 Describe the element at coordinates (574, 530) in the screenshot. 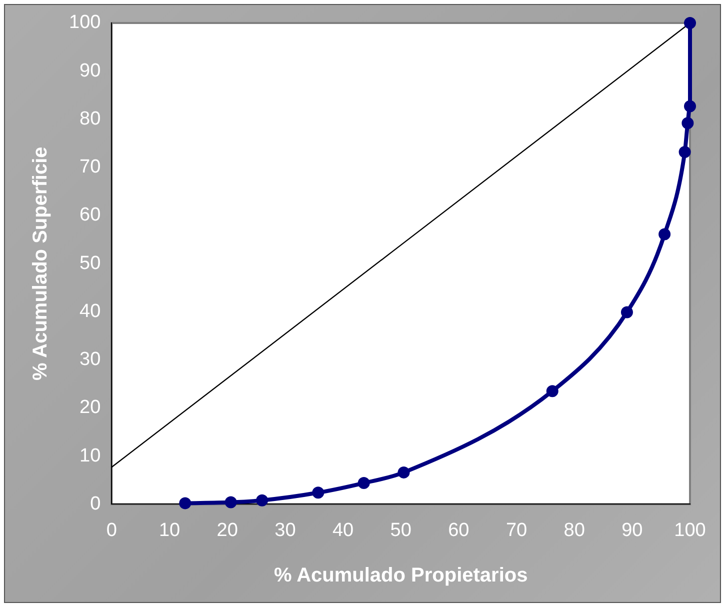

I see `x-tick-label: 80` at that location.